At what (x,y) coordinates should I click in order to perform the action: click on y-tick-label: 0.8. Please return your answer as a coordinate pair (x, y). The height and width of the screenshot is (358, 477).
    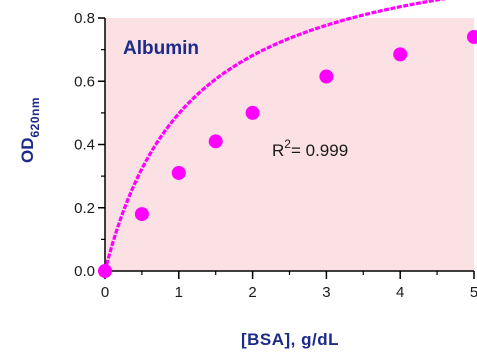
    Looking at the image, I should click on (84, 18).